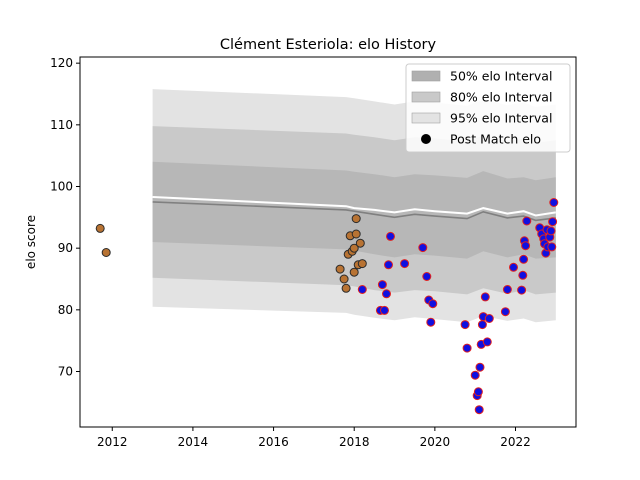 This screenshot has height=480, width=640. I want to click on y-tick-label: 80, so click(65, 310).